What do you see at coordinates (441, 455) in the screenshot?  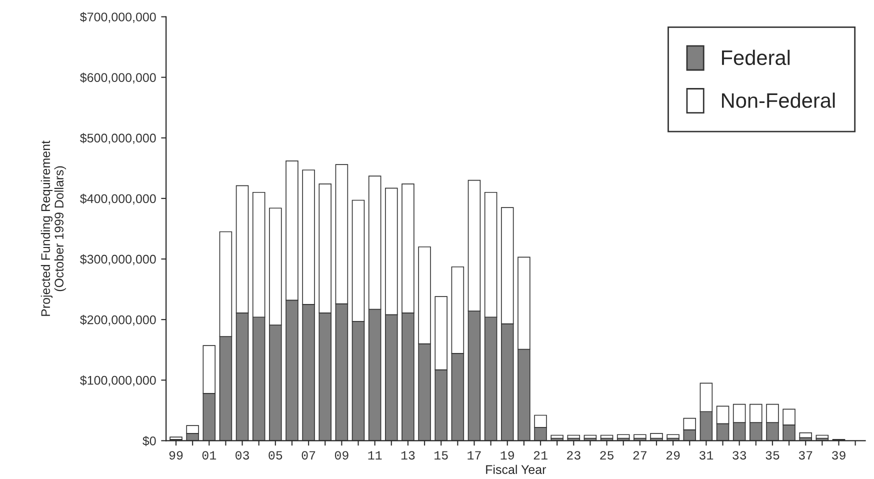 I see `x-tick-label: 15` at bounding box center [441, 455].